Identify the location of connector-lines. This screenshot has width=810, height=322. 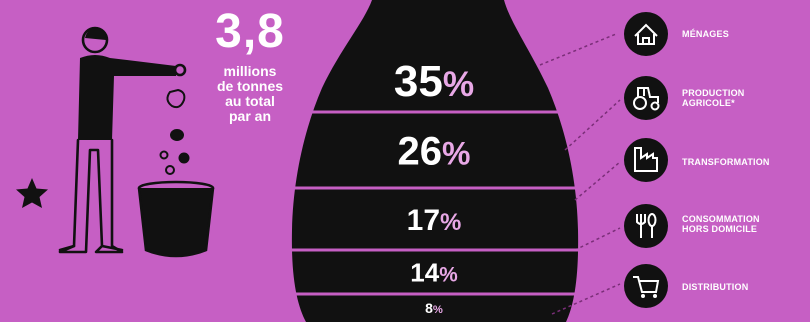
(580, 174).